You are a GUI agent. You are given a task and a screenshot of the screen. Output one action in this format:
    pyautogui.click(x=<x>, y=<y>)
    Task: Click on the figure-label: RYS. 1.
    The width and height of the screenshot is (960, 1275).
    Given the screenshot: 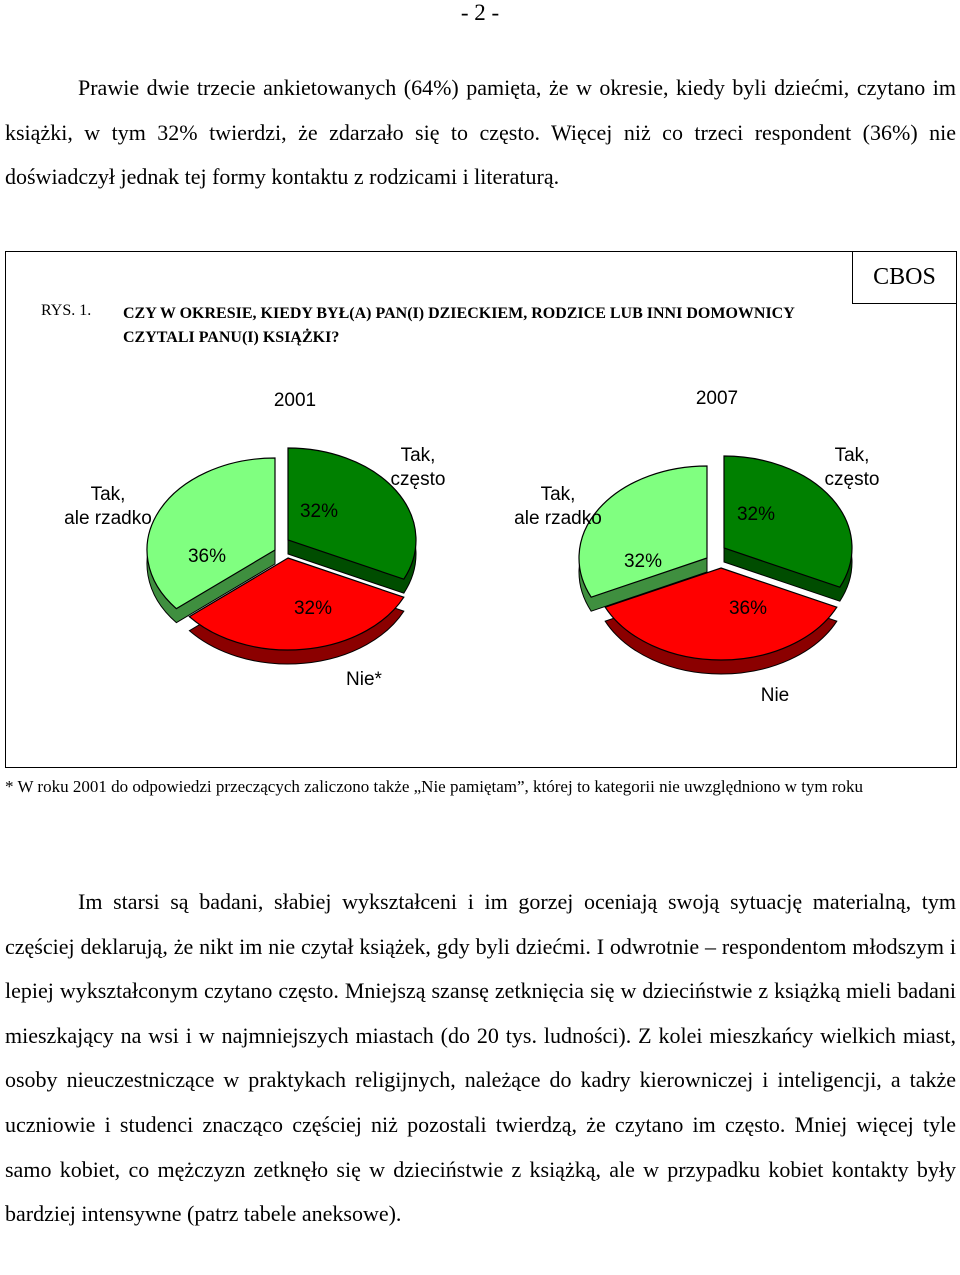 What is the action you would take?
    pyautogui.click(x=66, y=310)
    